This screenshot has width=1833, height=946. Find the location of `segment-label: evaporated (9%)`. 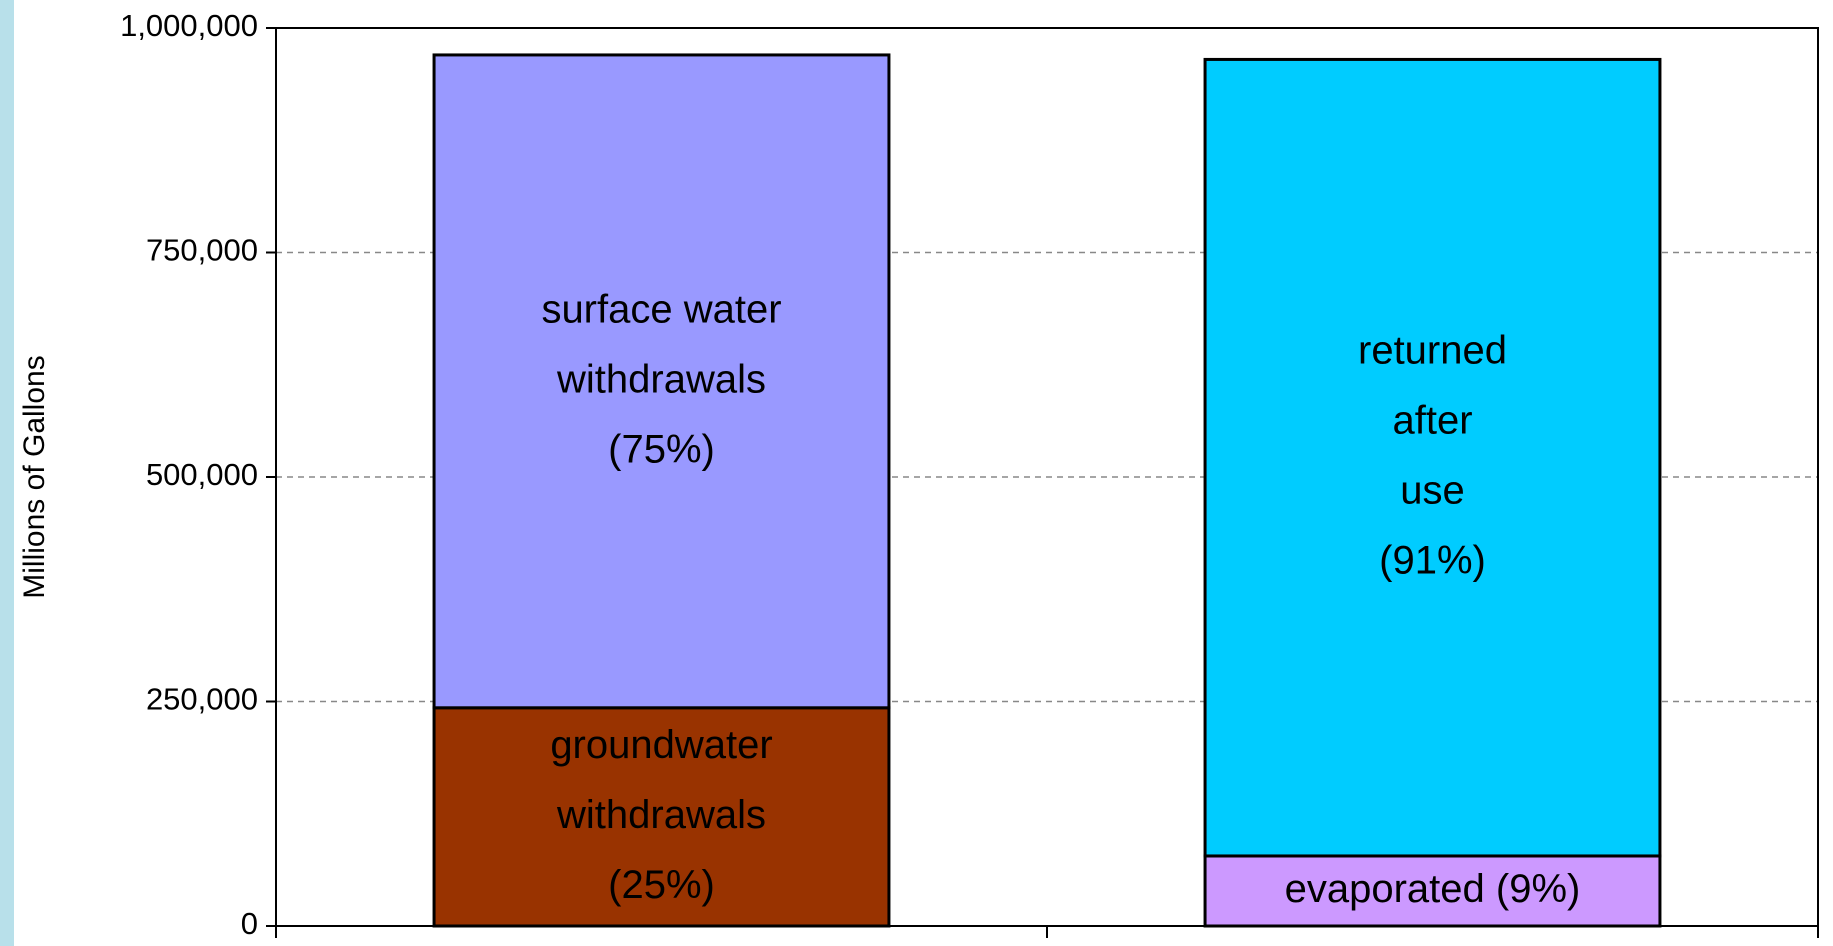

segment-label: evaporated (9%) is located at coordinates (1433, 889).